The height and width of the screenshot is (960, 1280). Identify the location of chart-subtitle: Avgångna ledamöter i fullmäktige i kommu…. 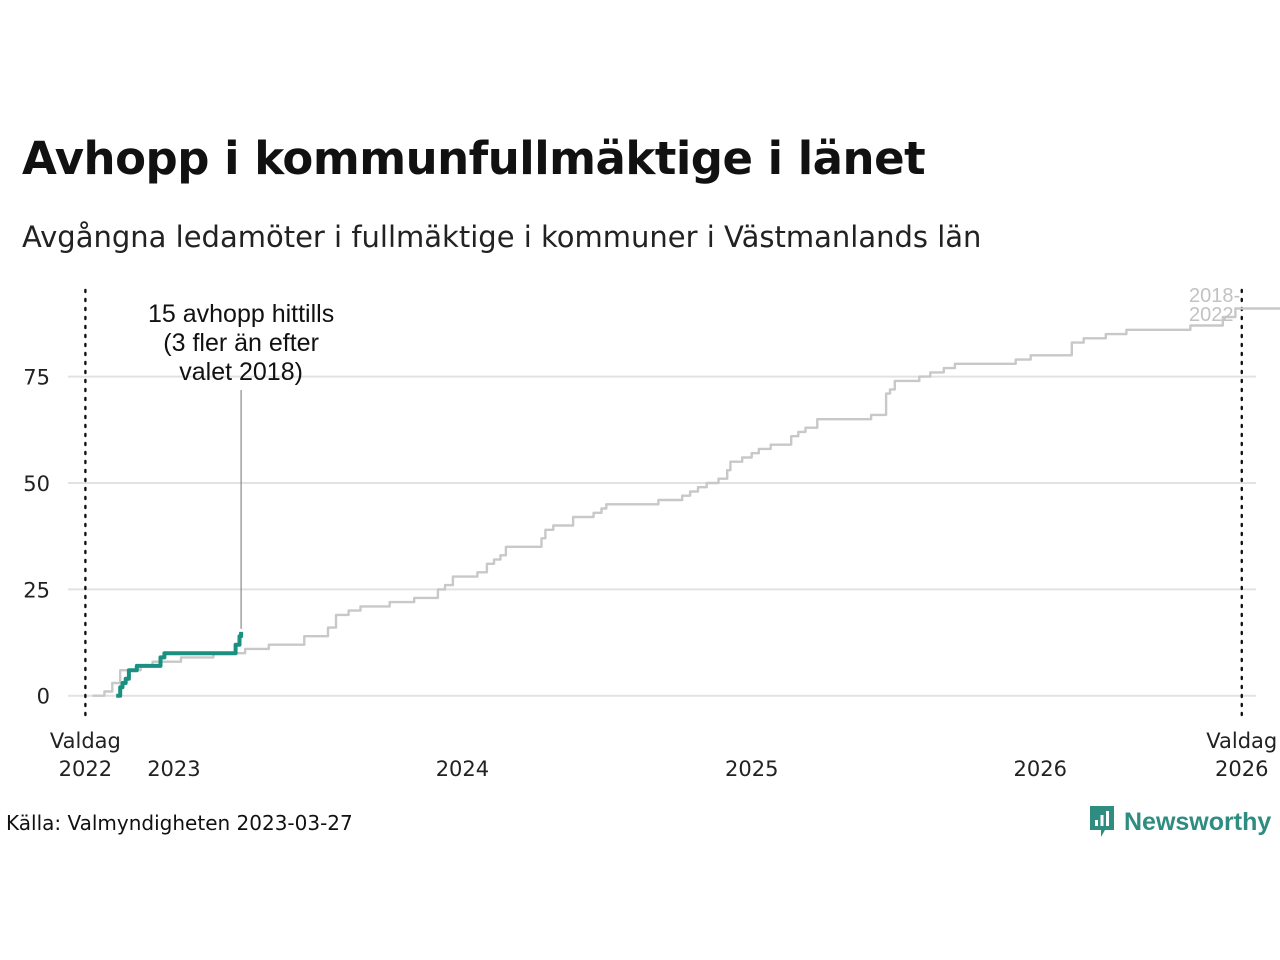
(502, 237).